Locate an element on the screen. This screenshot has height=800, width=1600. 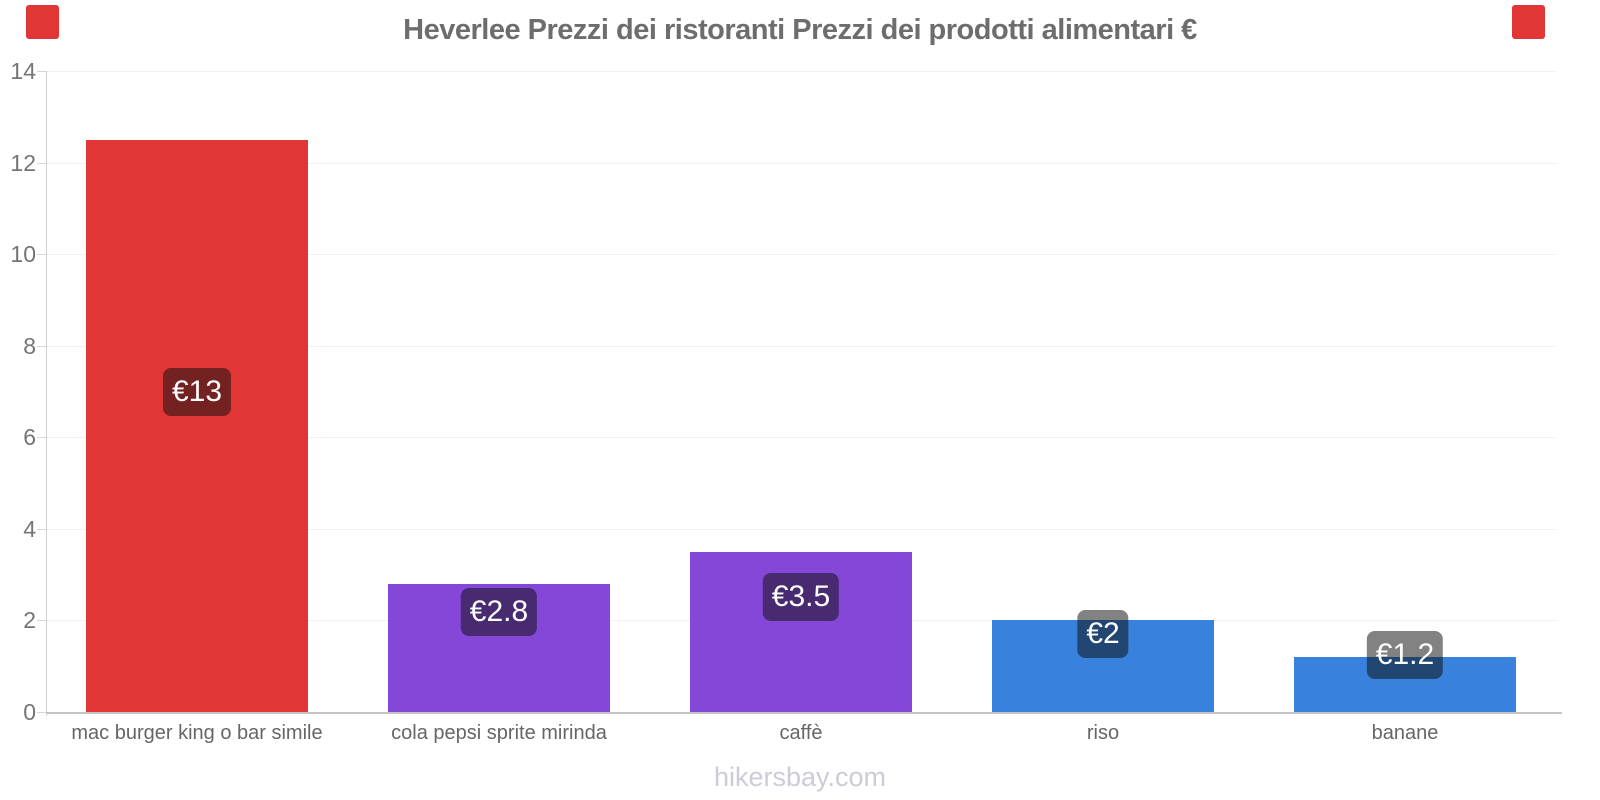
x-axis-category-label: riso is located at coordinates (1103, 733).